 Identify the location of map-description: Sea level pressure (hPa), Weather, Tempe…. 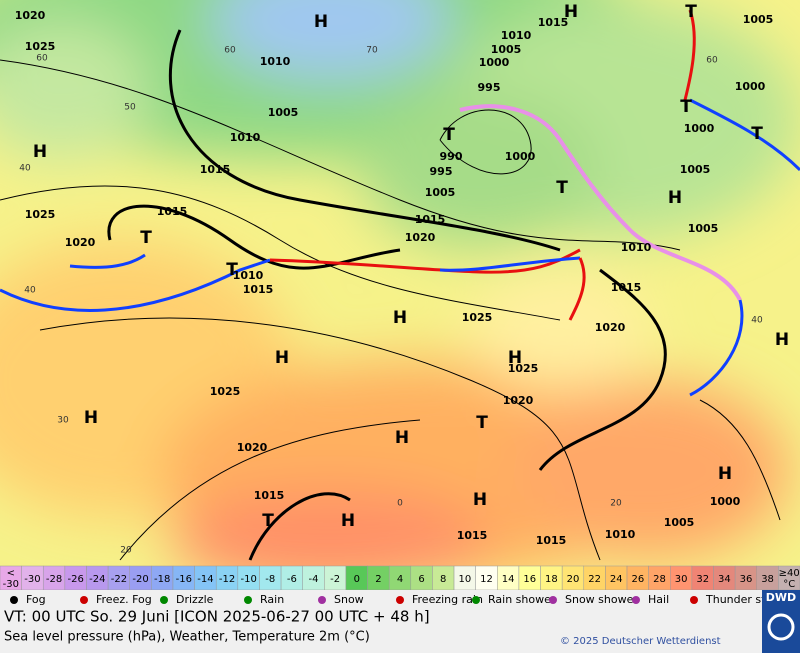
(187, 637).